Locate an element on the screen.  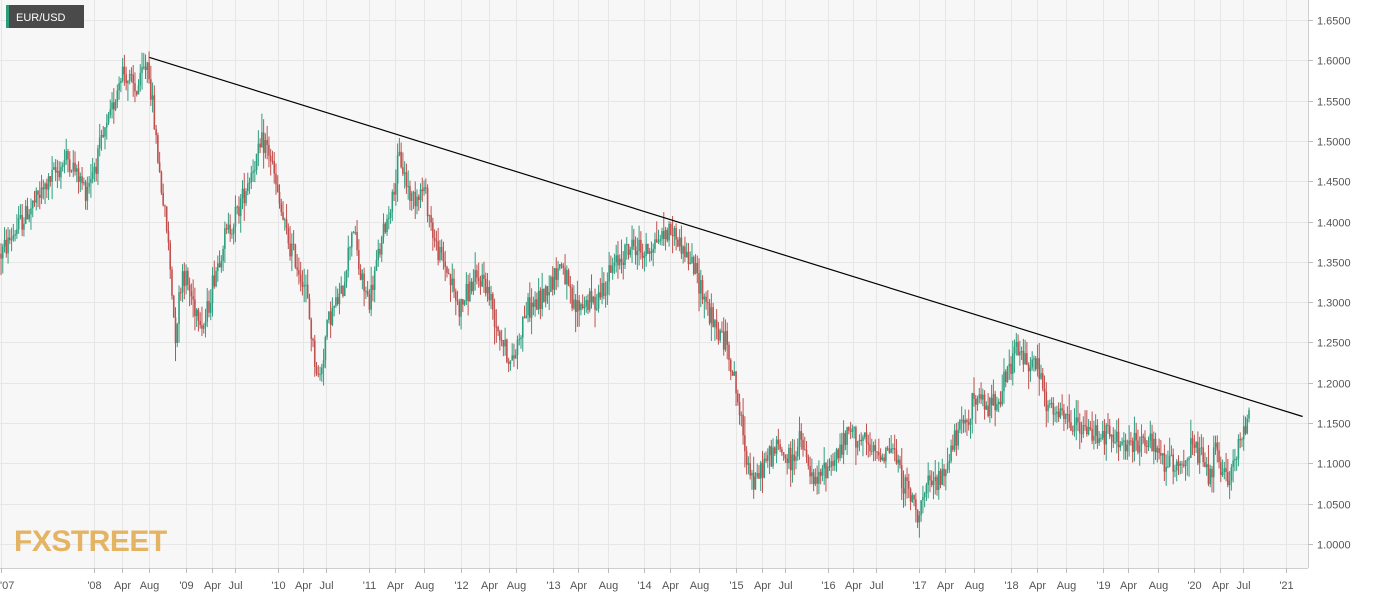
x-tick-label: Jul is located at coordinates (326, 586).